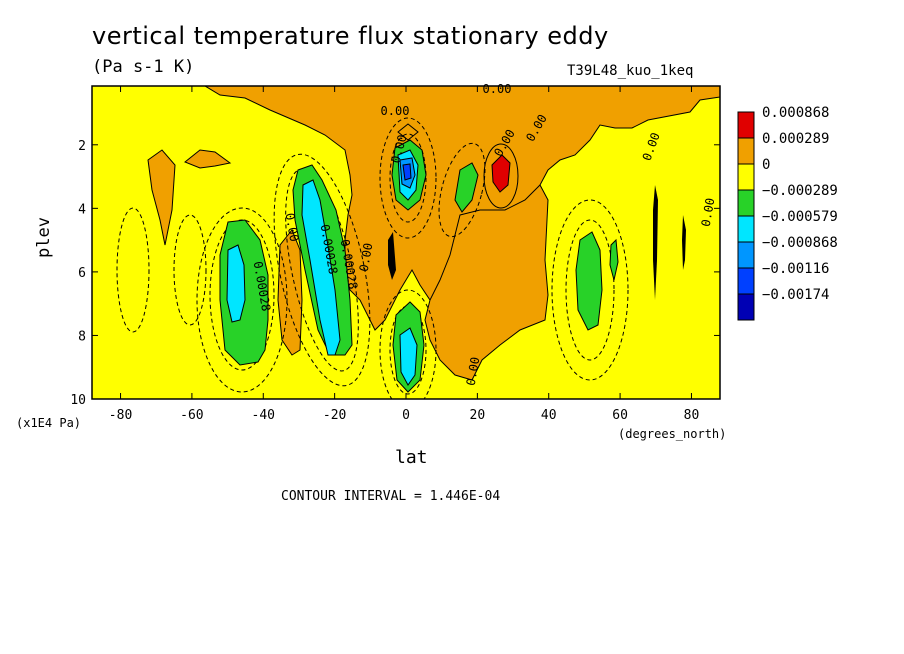 This screenshot has height=654, width=904. I want to click on contour-st-outer, so click(322, 270).